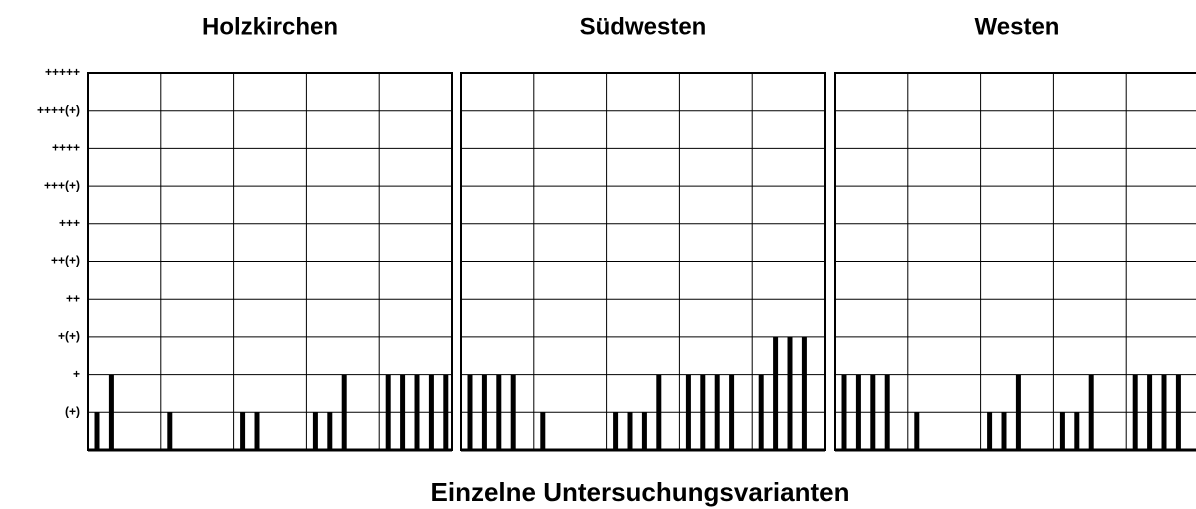 This screenshot has height=509, width=1196. What do you see at coordinates (66, 148) in the screenshot?
I see `y-tick-label: ++++` at bounding box center [66, 148].